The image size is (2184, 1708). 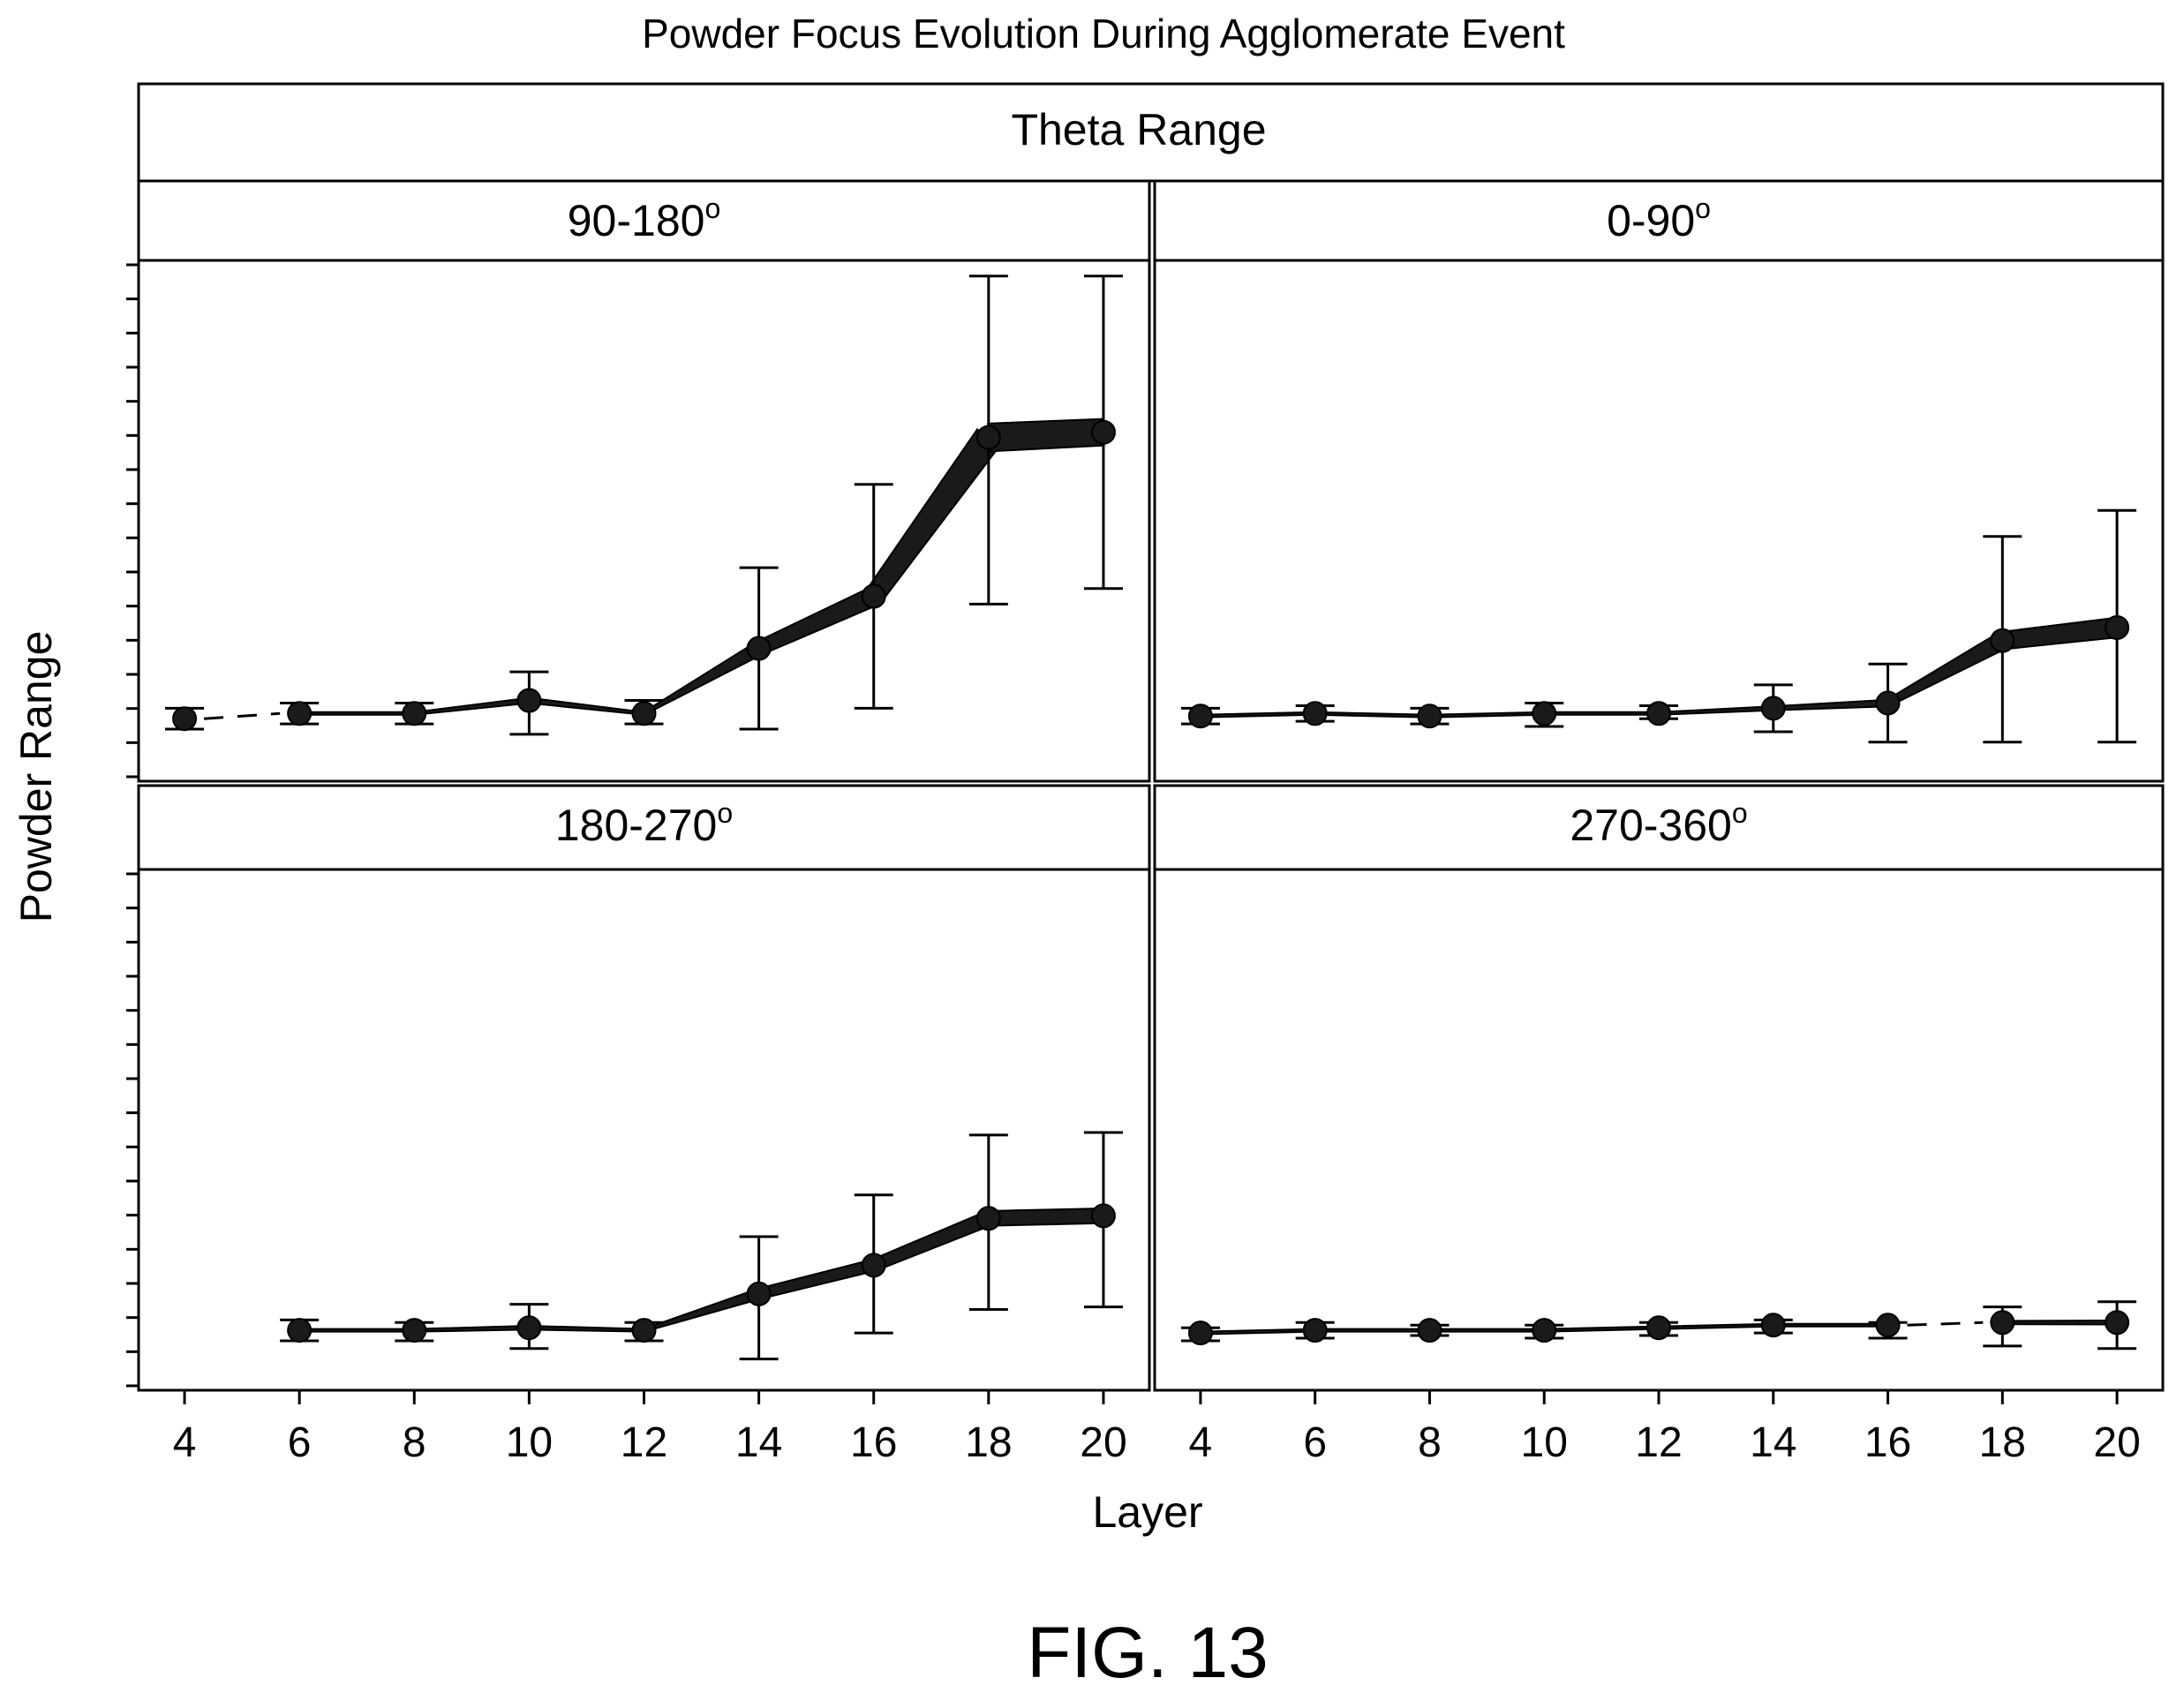 I want to click on panel-strip-label: 90-180o, so click(x=644, y=218).